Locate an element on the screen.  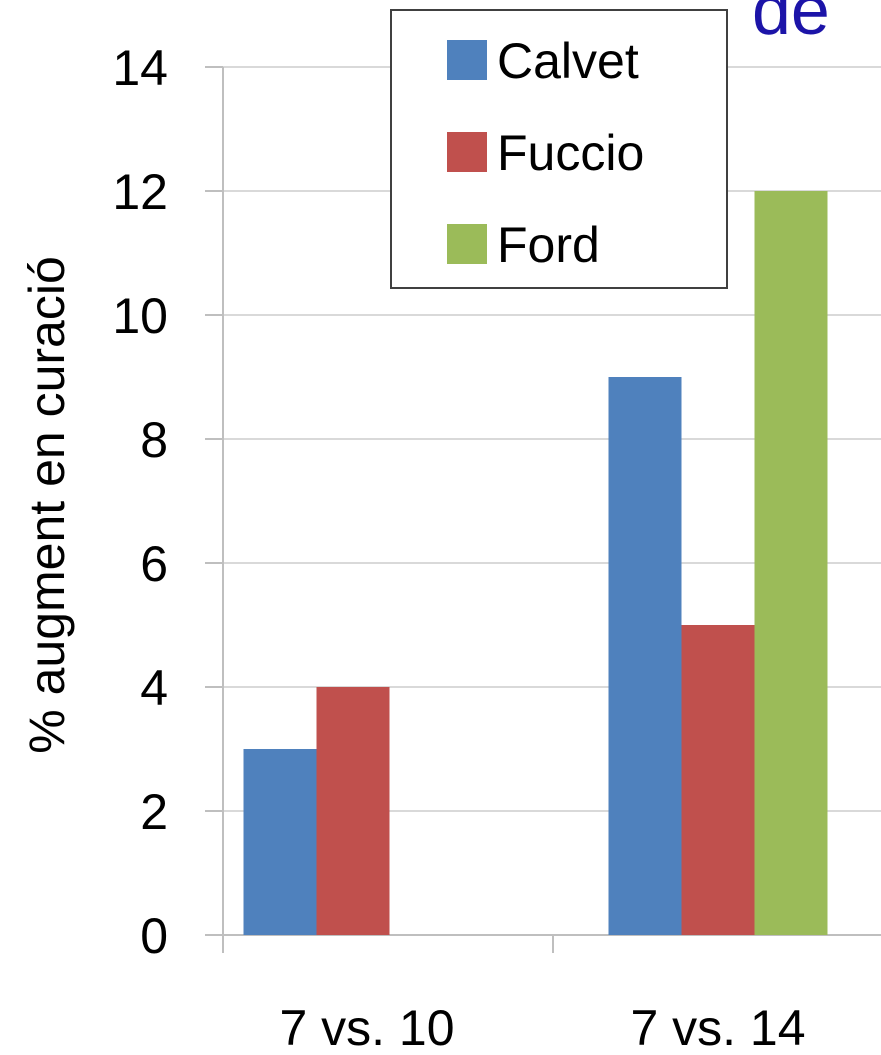
chart-title-fragment: de is located at coordinates (791, 24).